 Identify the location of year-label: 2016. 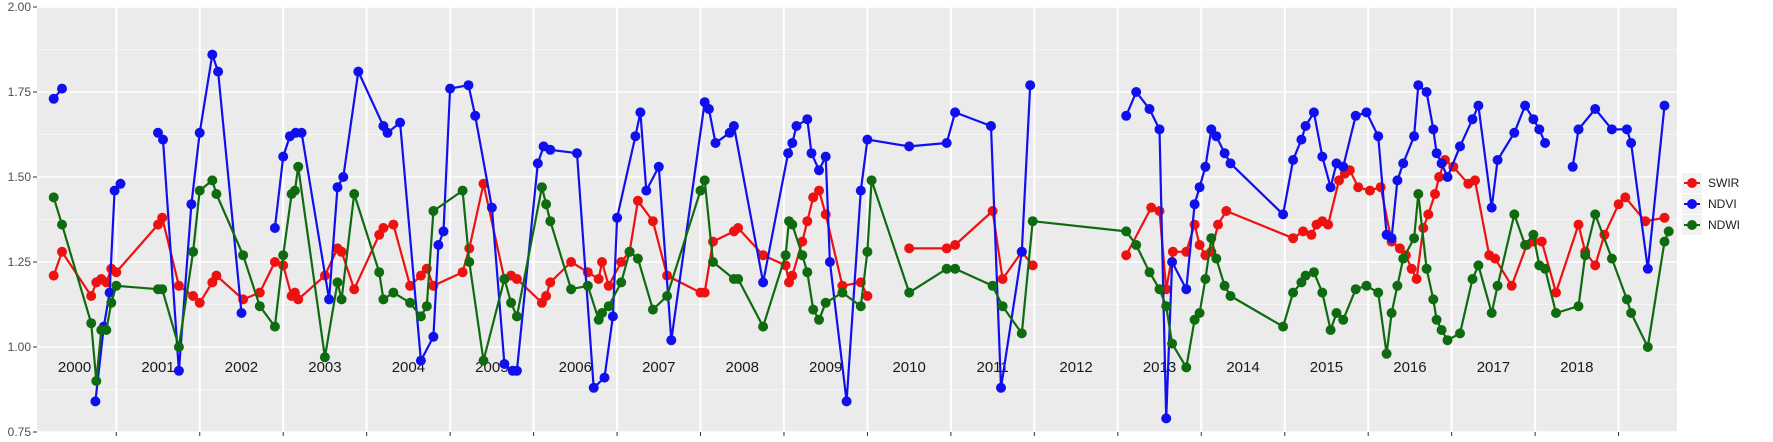
(1409, 367).